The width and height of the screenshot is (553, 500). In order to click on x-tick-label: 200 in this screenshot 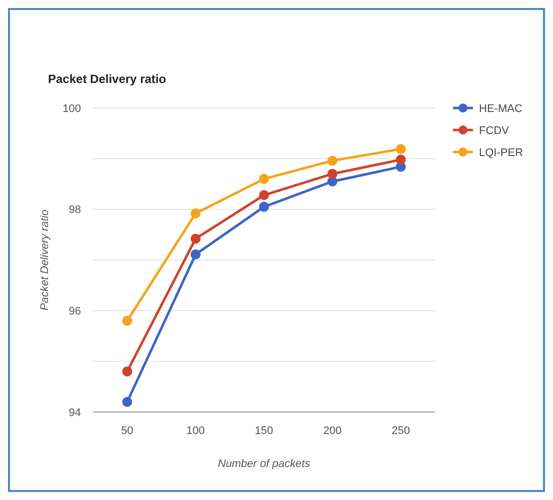, I will do `click(332, 431)`.